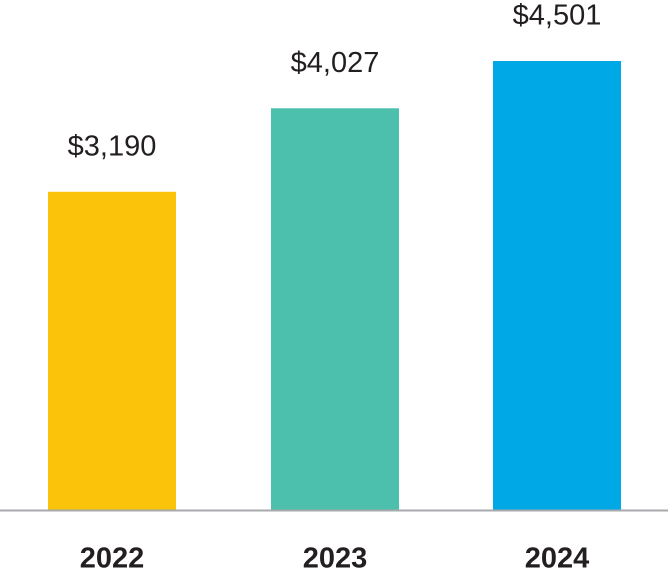 Image resolution: width=668 pixels, height=581 pixels. What do you see at coordinates (557, 559) in the screenshot?
I see `x-tick-label: 2024` at bounding box center [557, 559].